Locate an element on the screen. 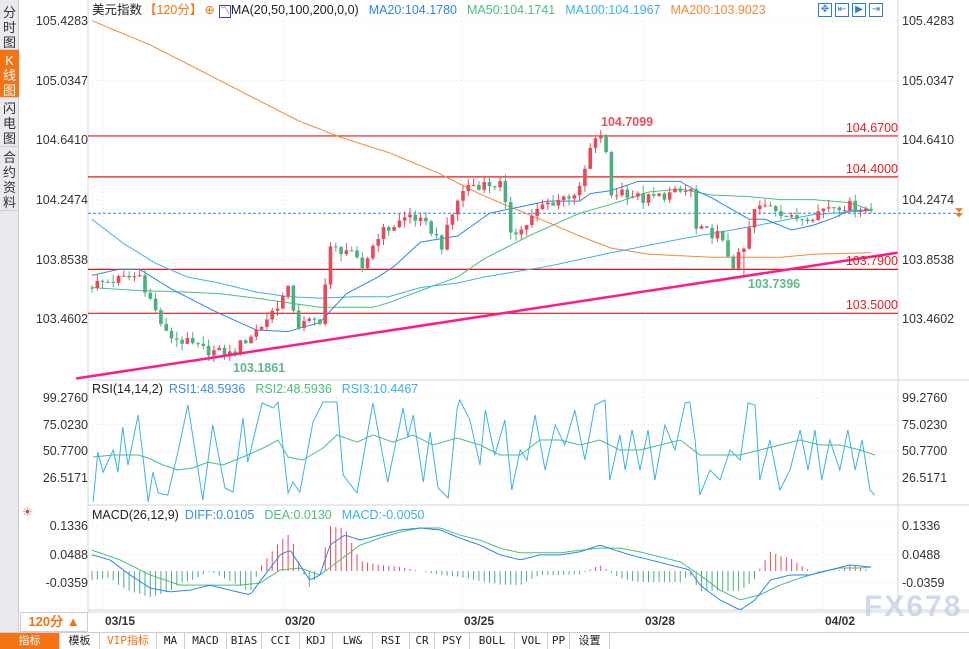 The image size is (969, 649). toolbar-item: VIP指标 is located at coordinates (128, 641).